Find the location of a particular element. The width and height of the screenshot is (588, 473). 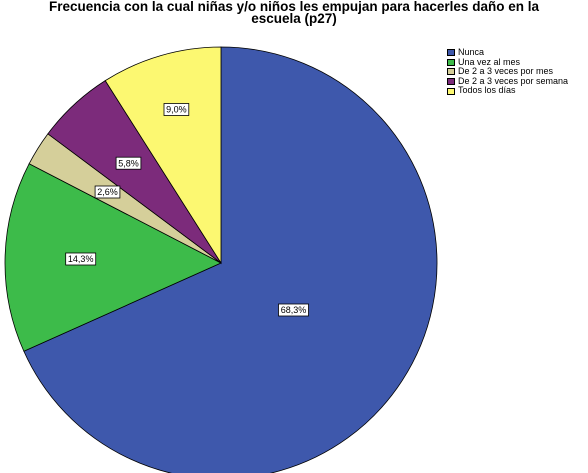

legend-label: Nunca is located at coordinates (471, 52).